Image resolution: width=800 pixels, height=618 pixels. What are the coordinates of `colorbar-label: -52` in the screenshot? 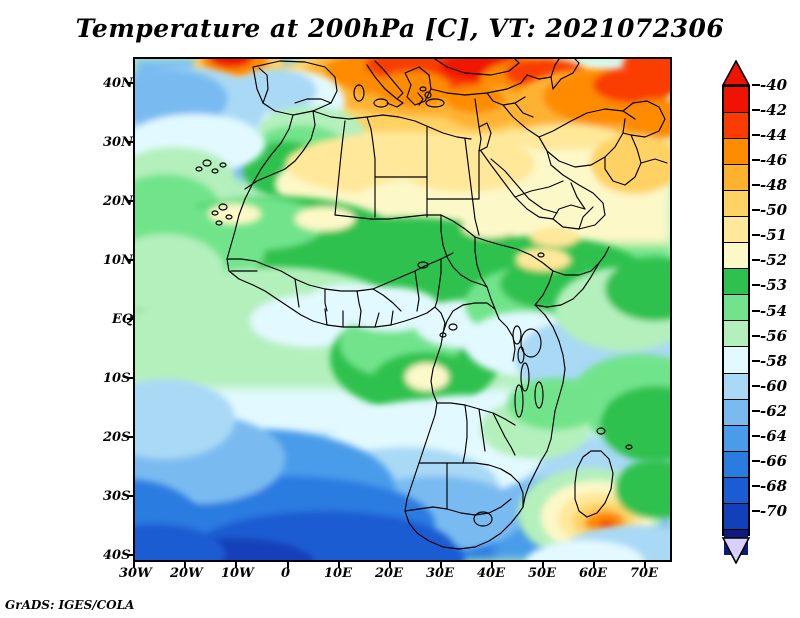 It's located at (774, 260).